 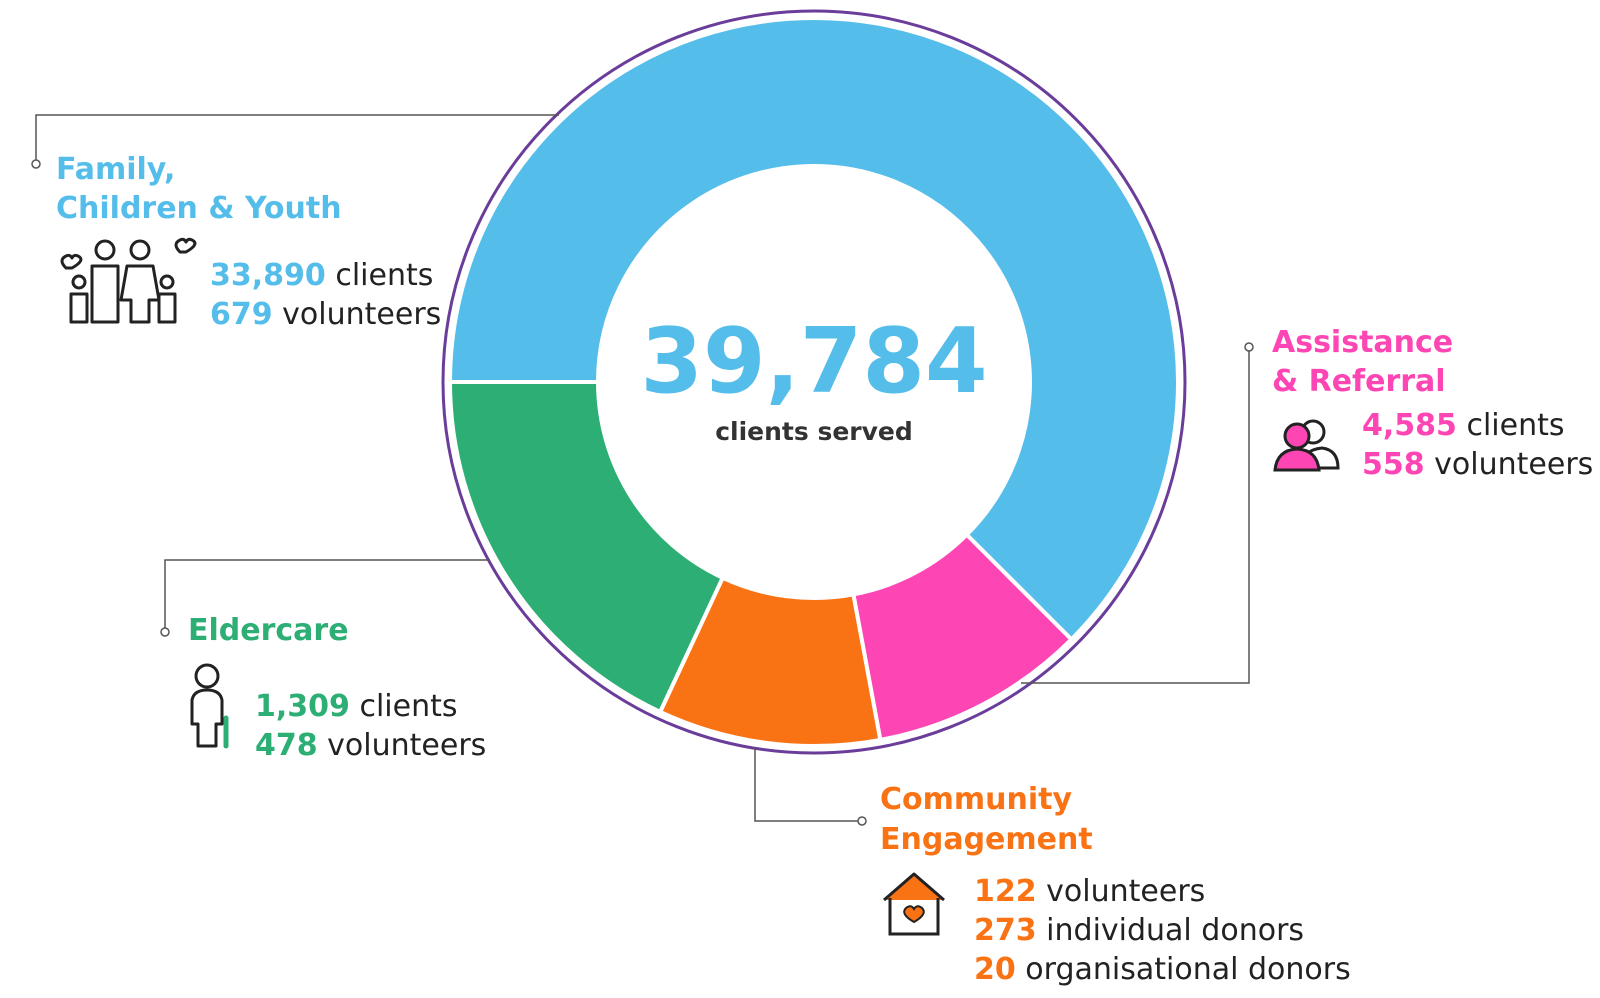 What do you see at coordinates (814, 431) in the screenshot?
I see `center-label: clients served` at bounding box center [814, 431].